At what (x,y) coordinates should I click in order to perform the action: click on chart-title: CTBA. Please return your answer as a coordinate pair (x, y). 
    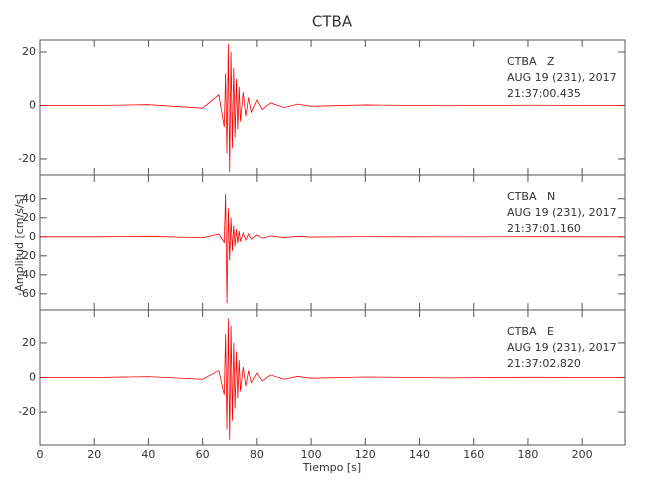
    Looking at the image, I should click on (332, 22).